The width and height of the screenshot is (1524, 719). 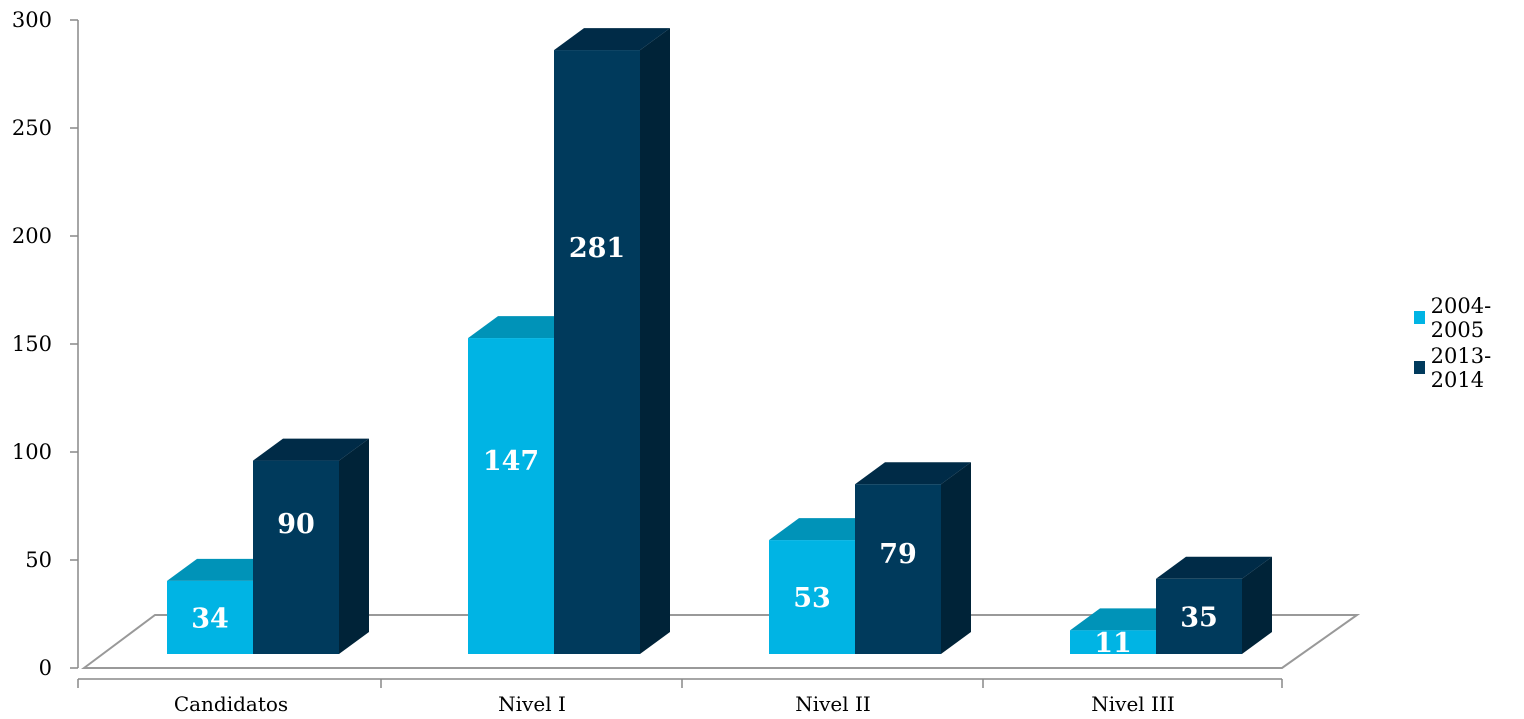 I want to click on y-tick-label: 150, so click(x=32, y=344).